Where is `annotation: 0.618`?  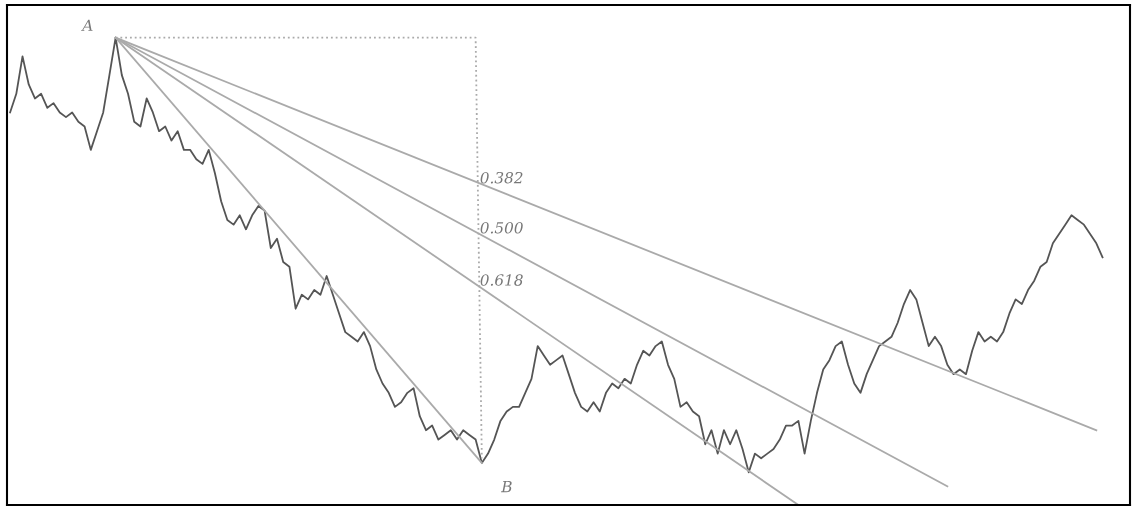
annotation: 0.618 is located at coordinates (501, 280).